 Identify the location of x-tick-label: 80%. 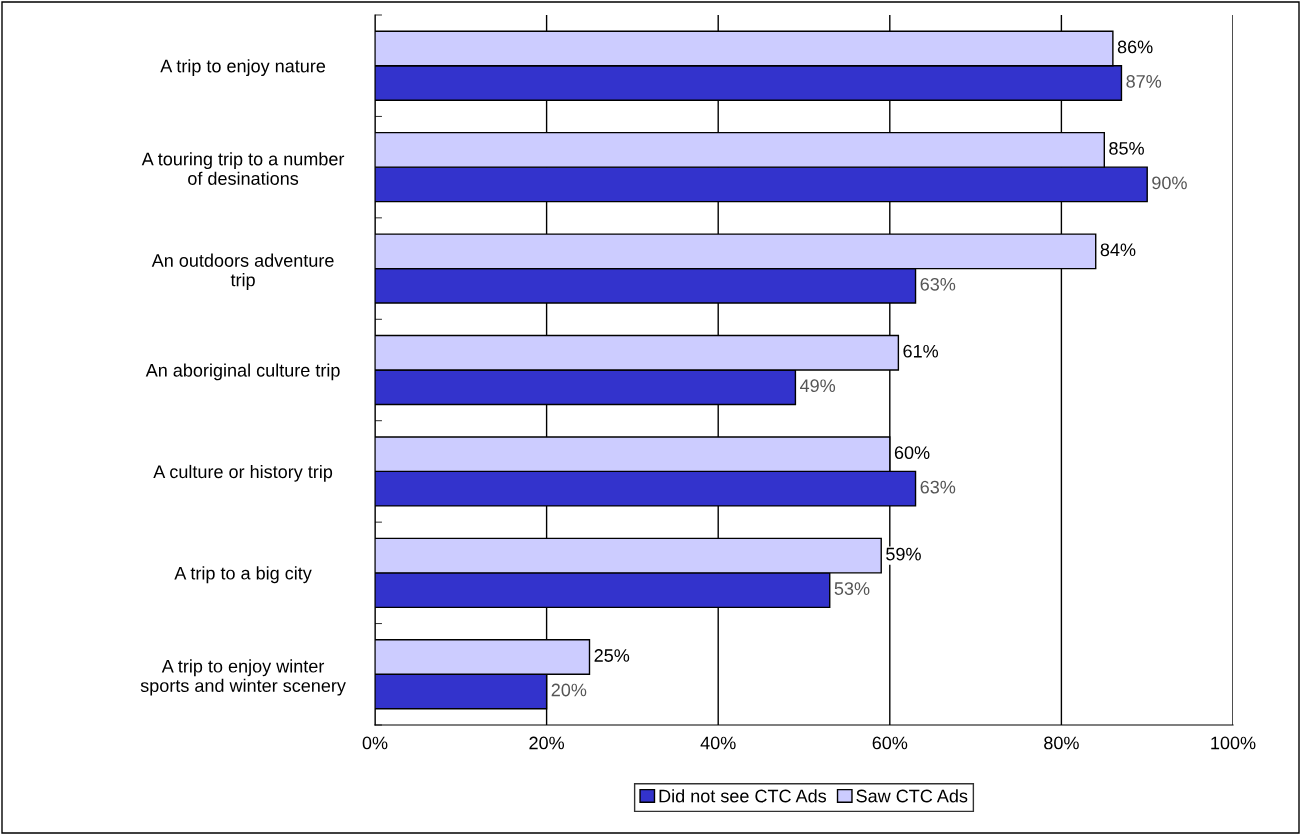
(1061, 743).